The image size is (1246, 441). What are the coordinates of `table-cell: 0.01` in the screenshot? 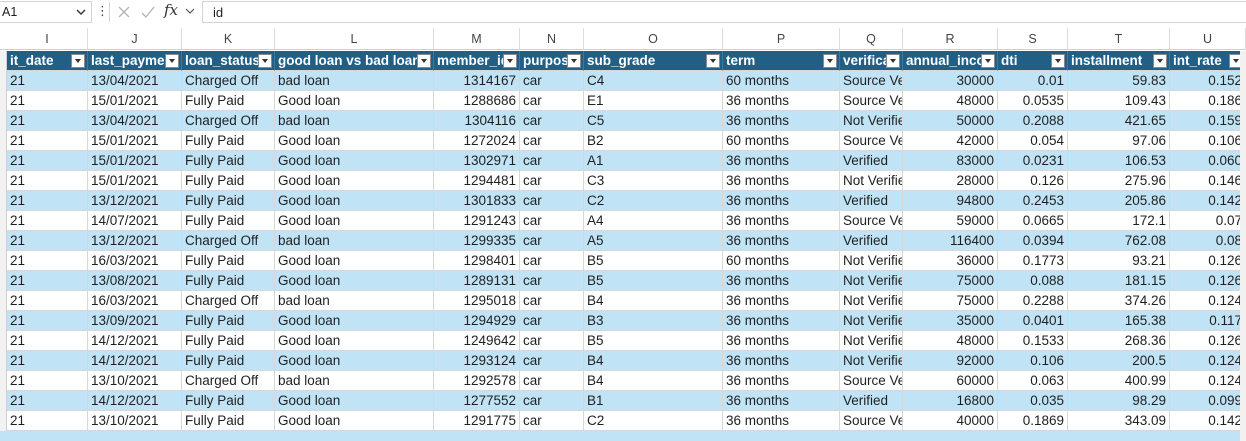 It's located at (1033, 81).